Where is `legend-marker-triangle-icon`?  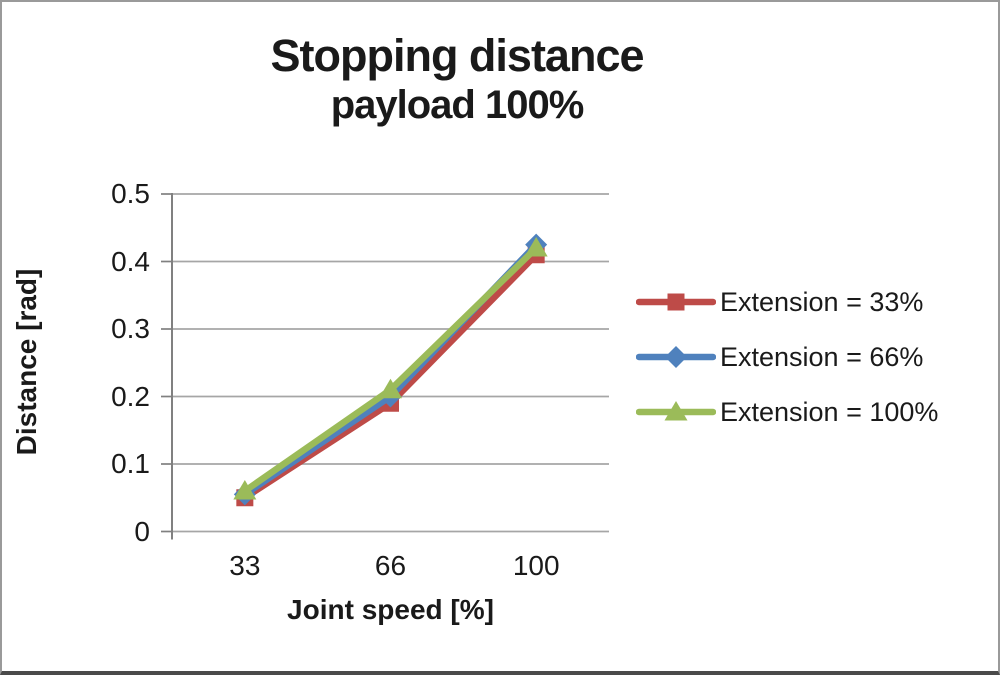
legend-marker-triangle-icon is located at coordinates (676, 411).